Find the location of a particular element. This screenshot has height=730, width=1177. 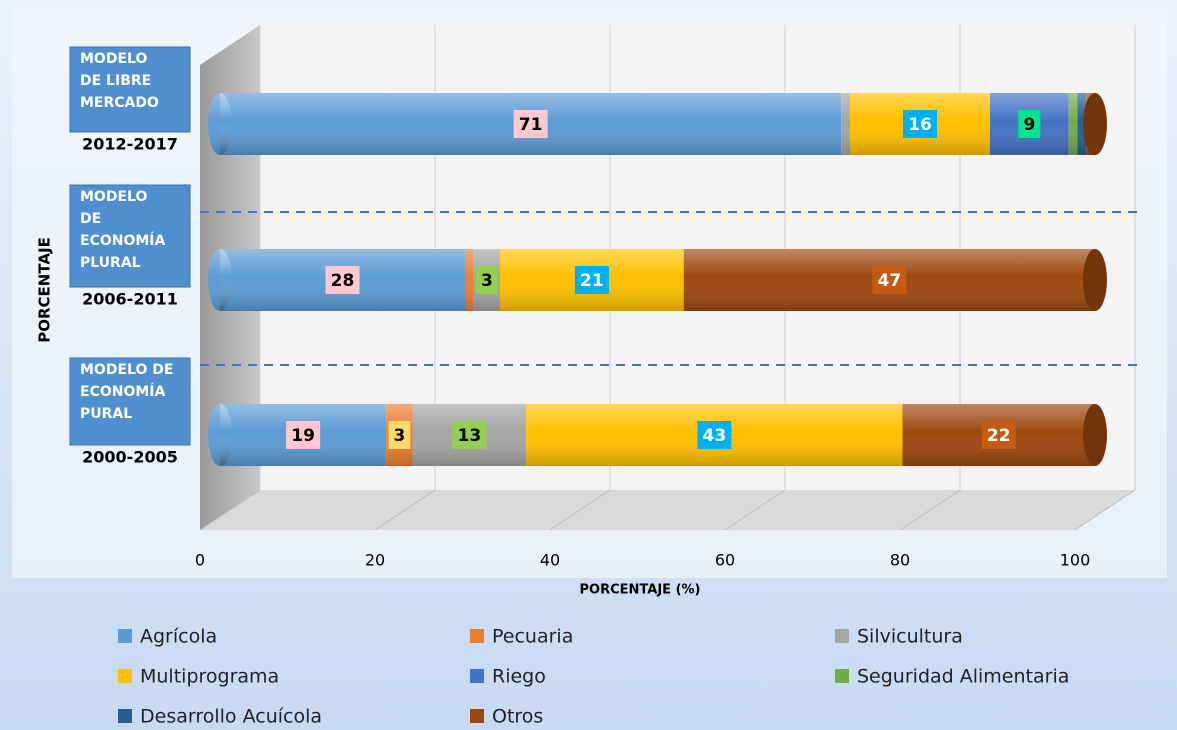

data-label: 21 is located at coordinates (592, 281).